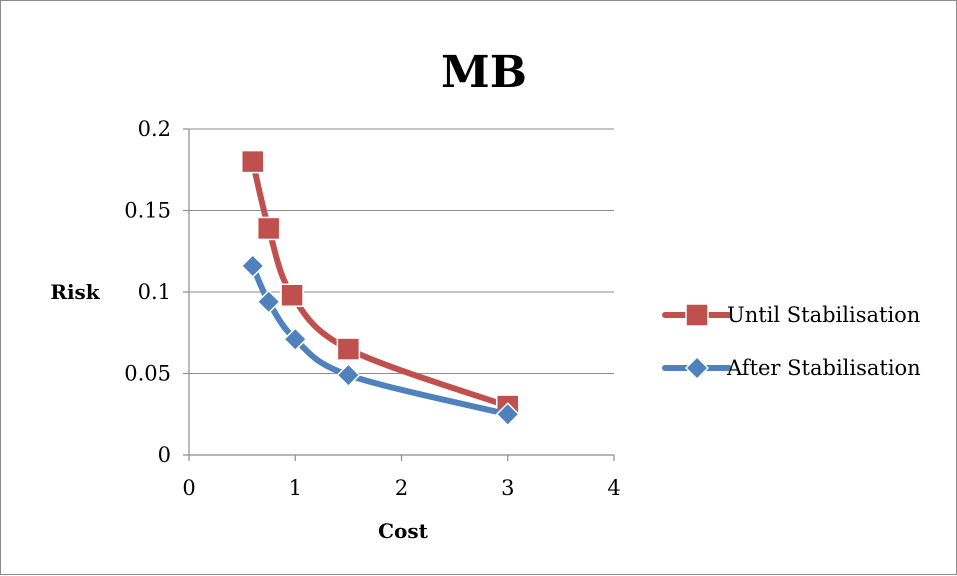 This screenshot has width=957, height=576. What do you see at coordinates (823, 315) in the screenshot?
I see `legend-label: Until Stabilisation` at bounding box center [823, 315].